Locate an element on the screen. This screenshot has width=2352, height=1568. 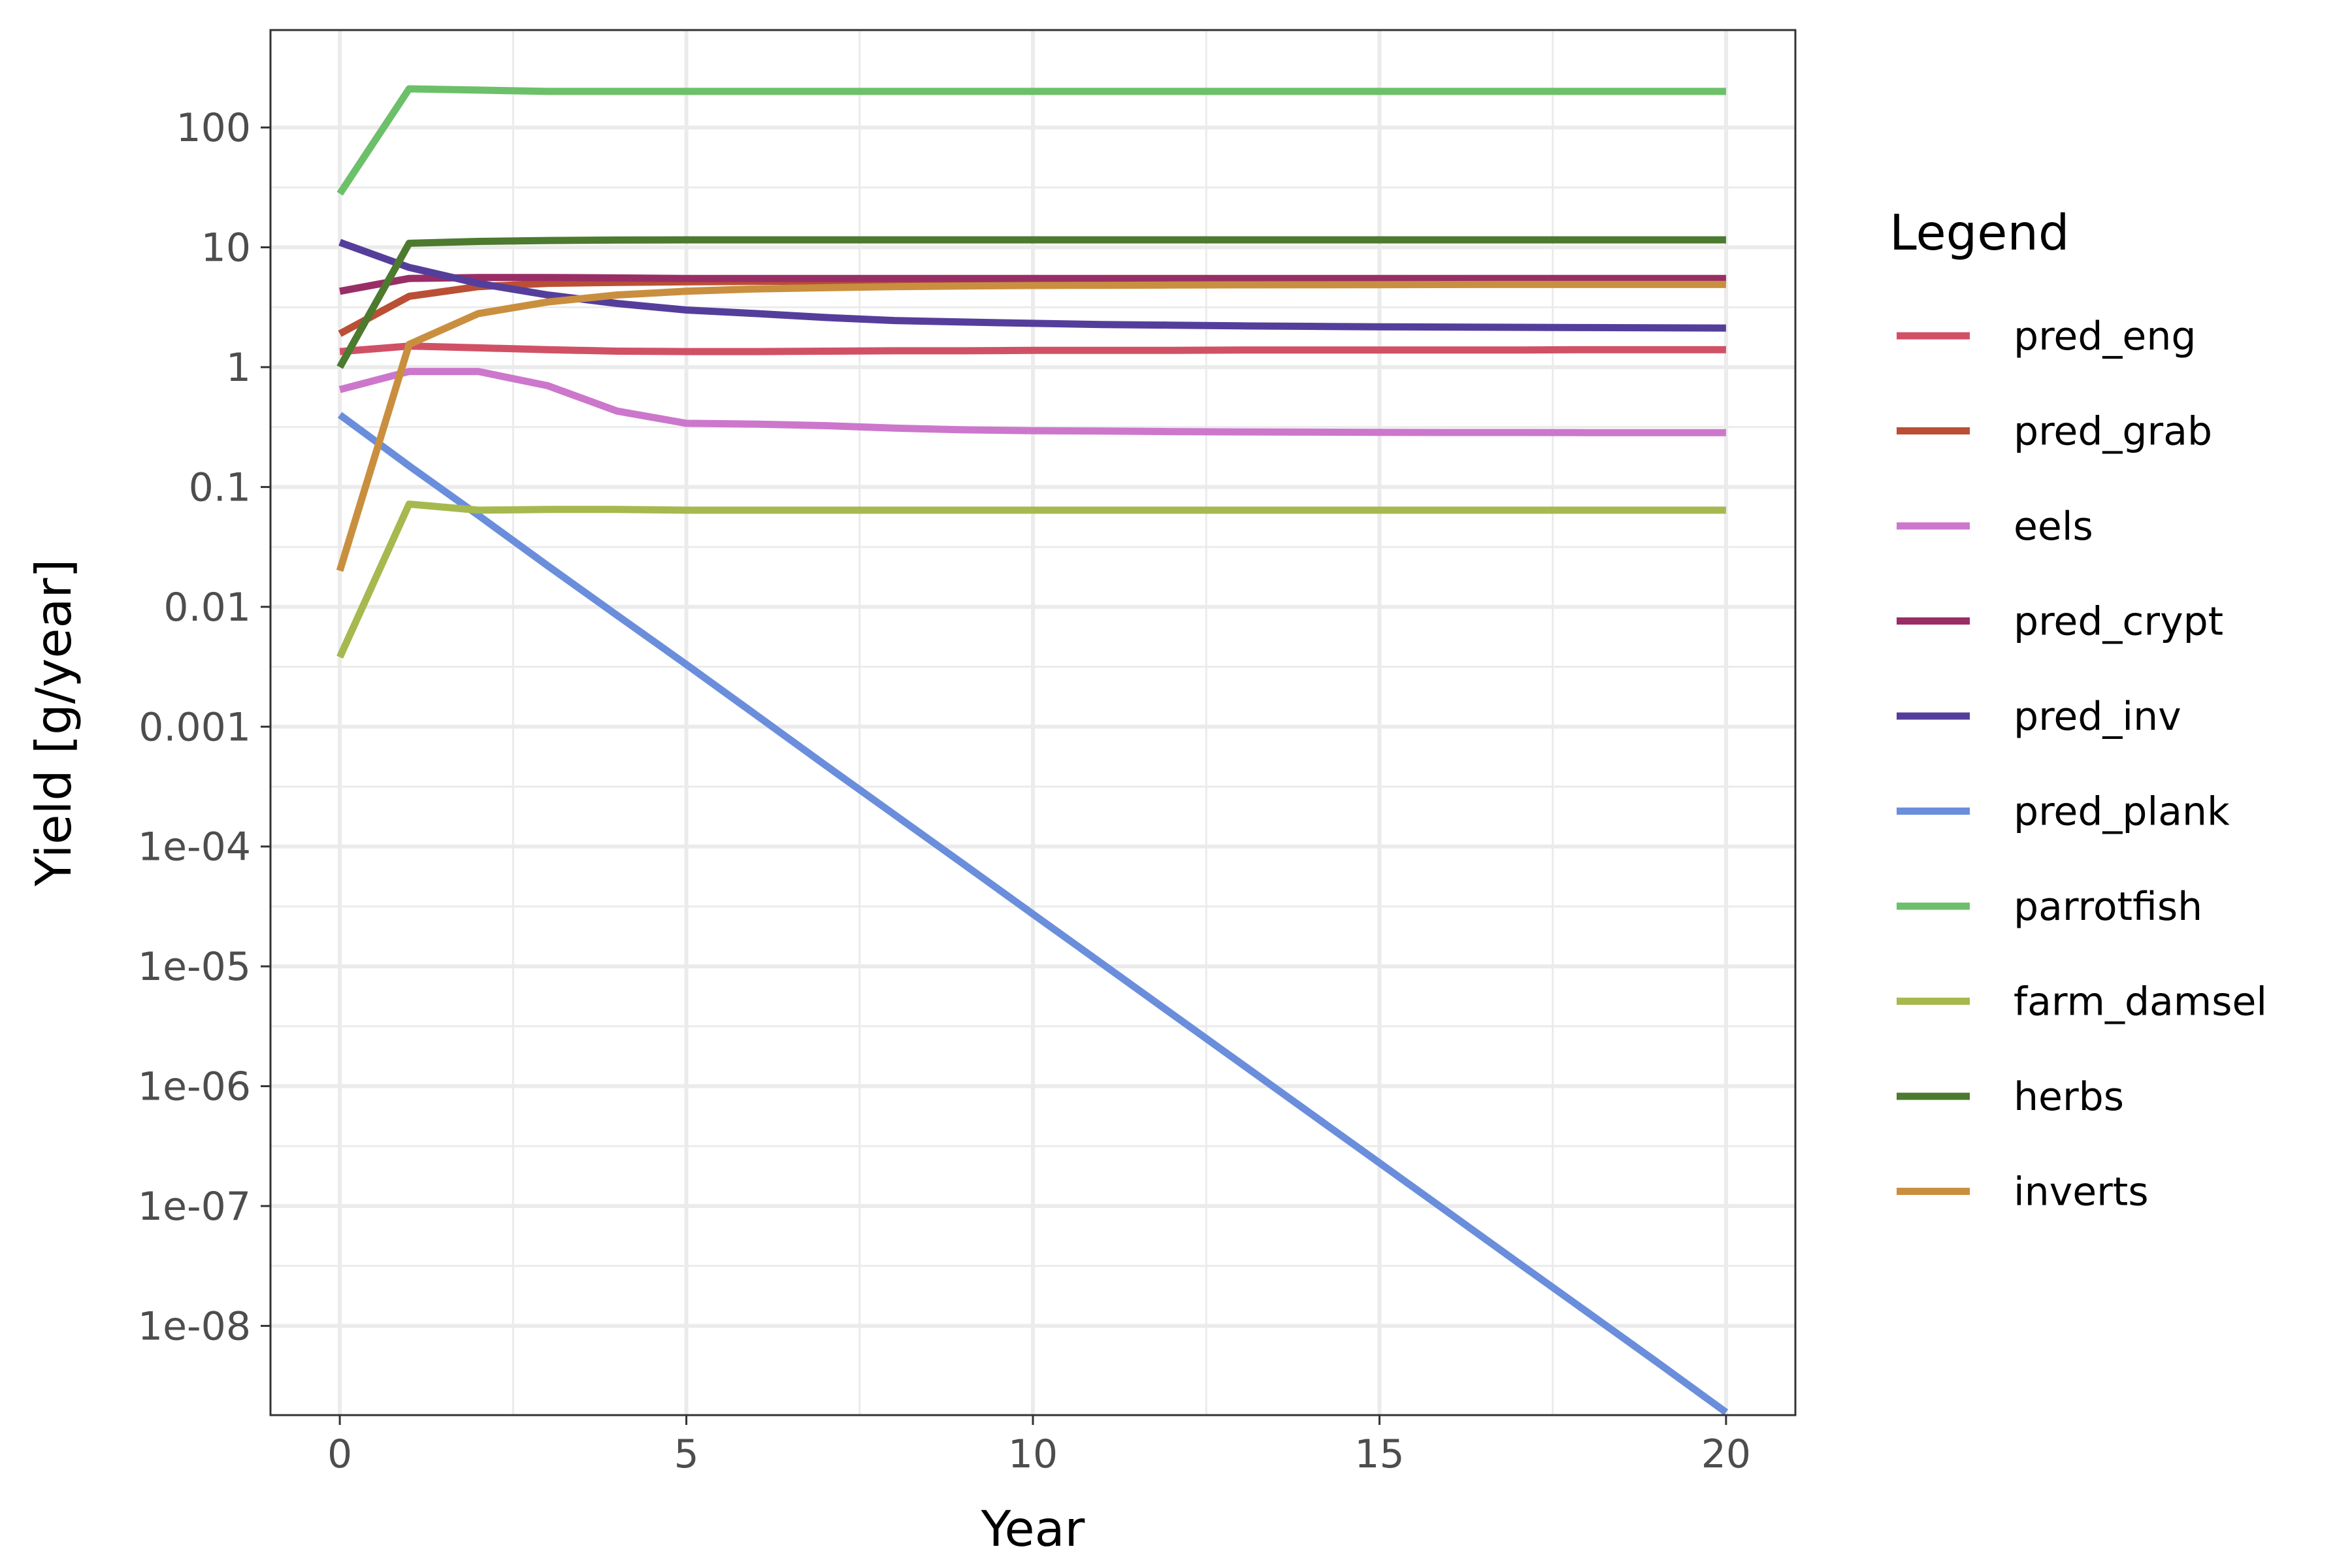
legend-label-pred-eng: pred_eng is located at coordinates (2105, 336).